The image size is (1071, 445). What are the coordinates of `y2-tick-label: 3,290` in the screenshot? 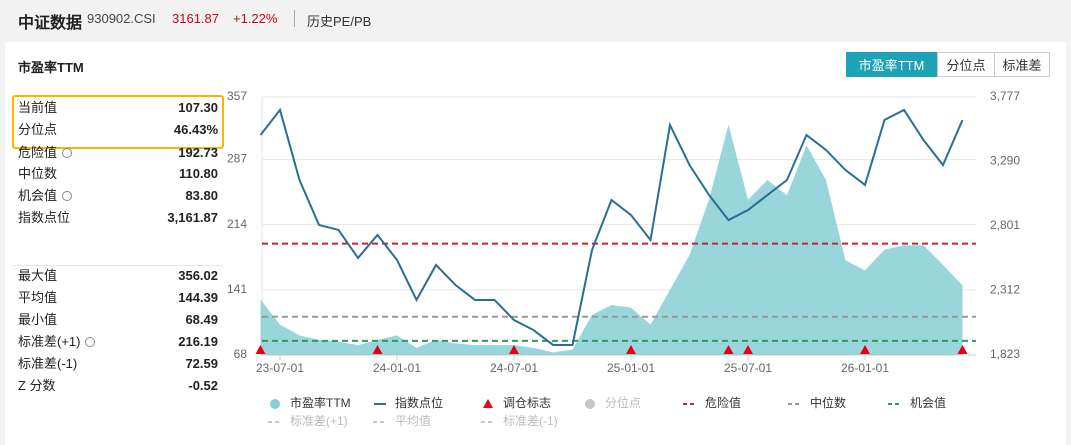 It's located at (1005, 160).